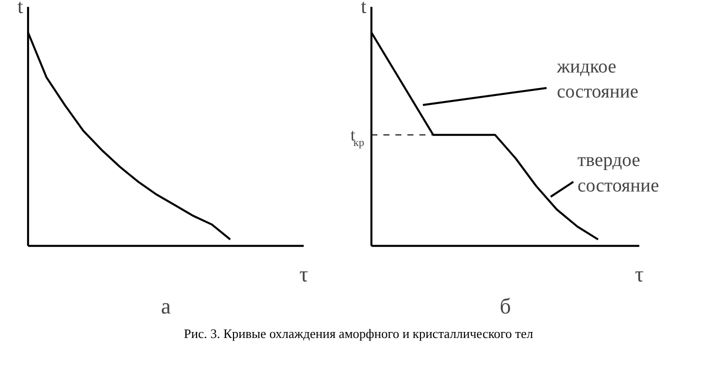 The image size is (707, 387). I want to click on text: б, so click(505, 305).